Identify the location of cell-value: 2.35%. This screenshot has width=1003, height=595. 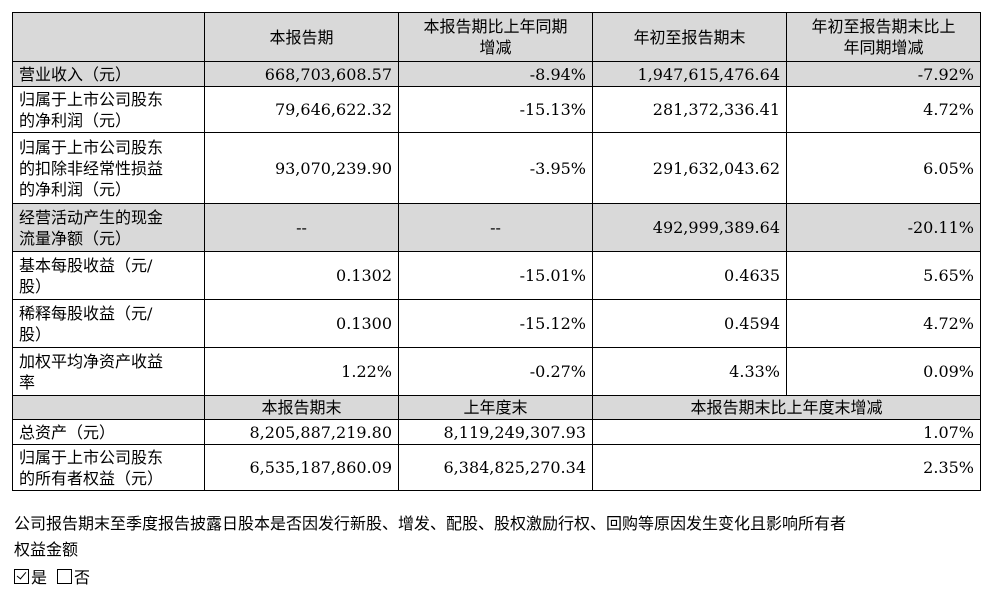
(786, 467).